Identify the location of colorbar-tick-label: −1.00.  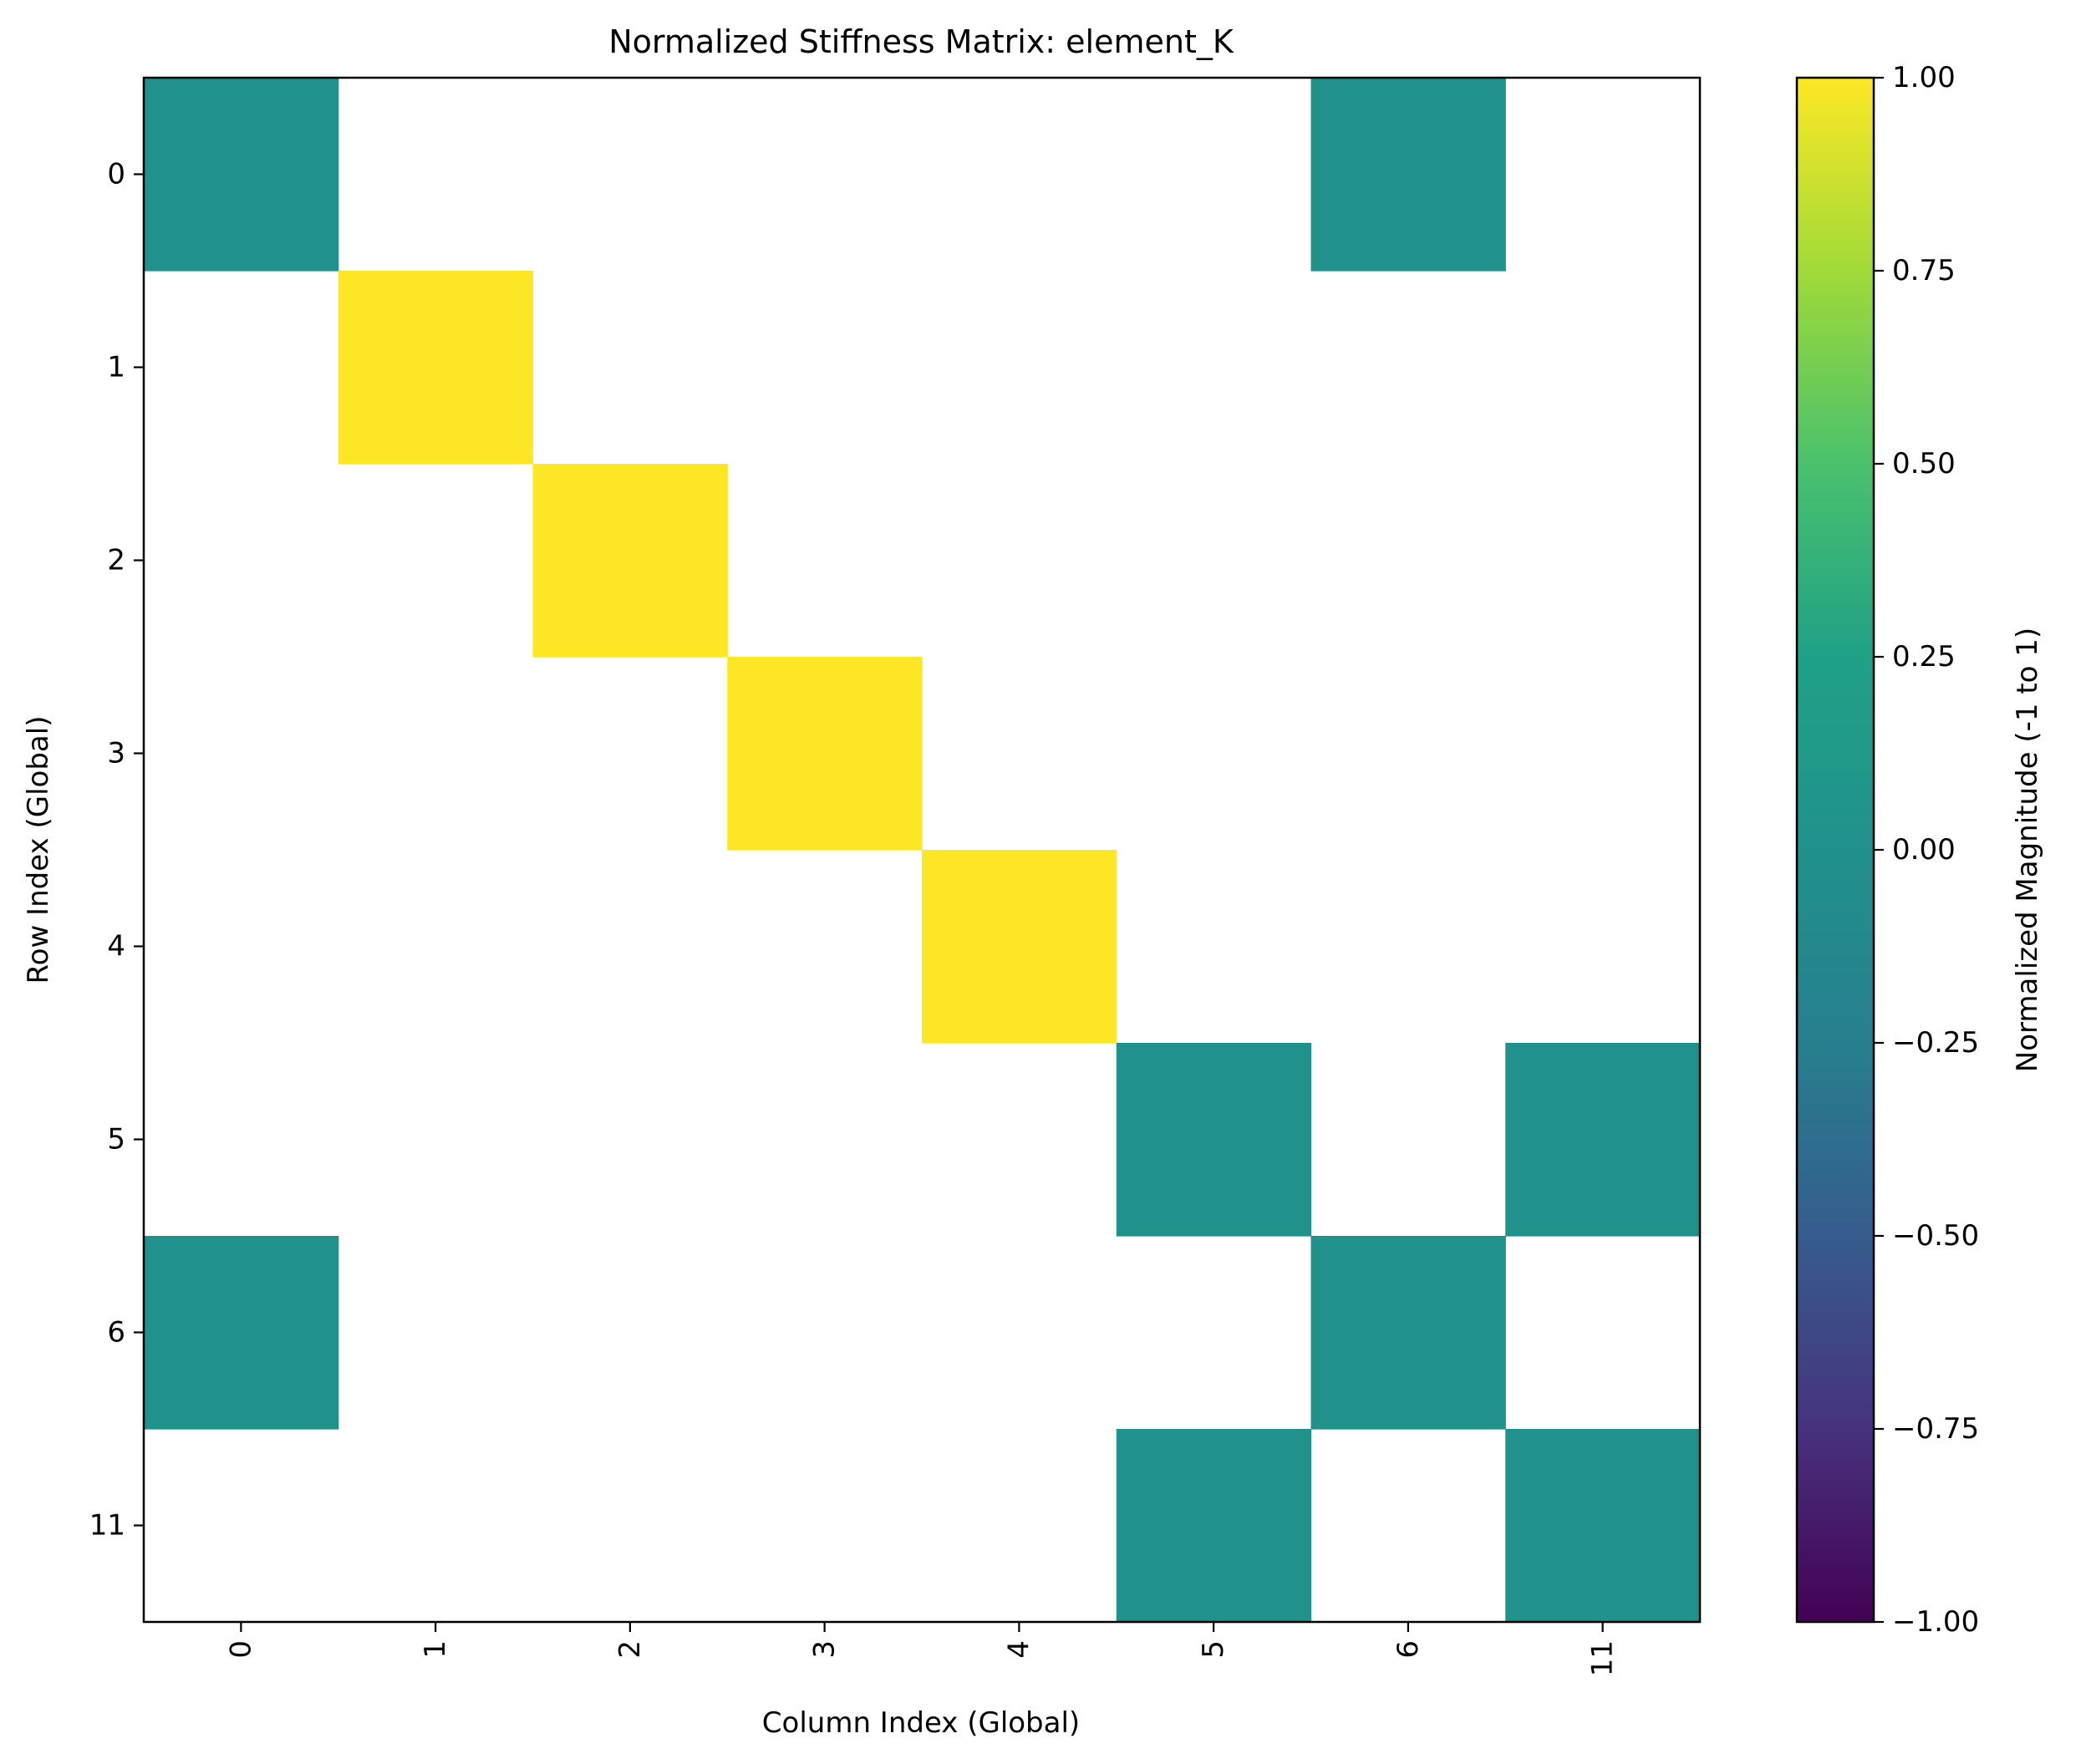
(1936, 1622).